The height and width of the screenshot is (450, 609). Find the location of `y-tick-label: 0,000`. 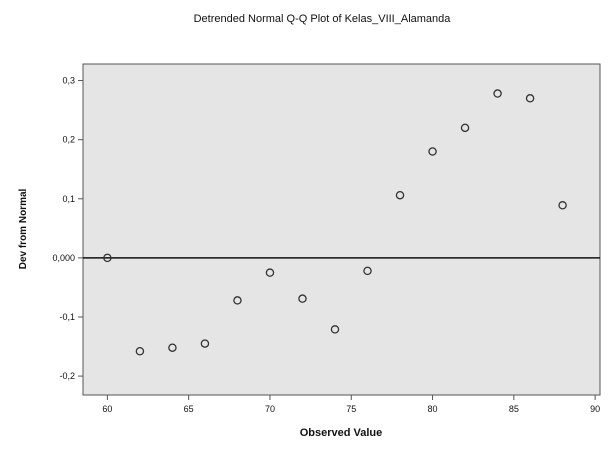

y-tick-label: 0,000 is located at coordinates (63, 258).